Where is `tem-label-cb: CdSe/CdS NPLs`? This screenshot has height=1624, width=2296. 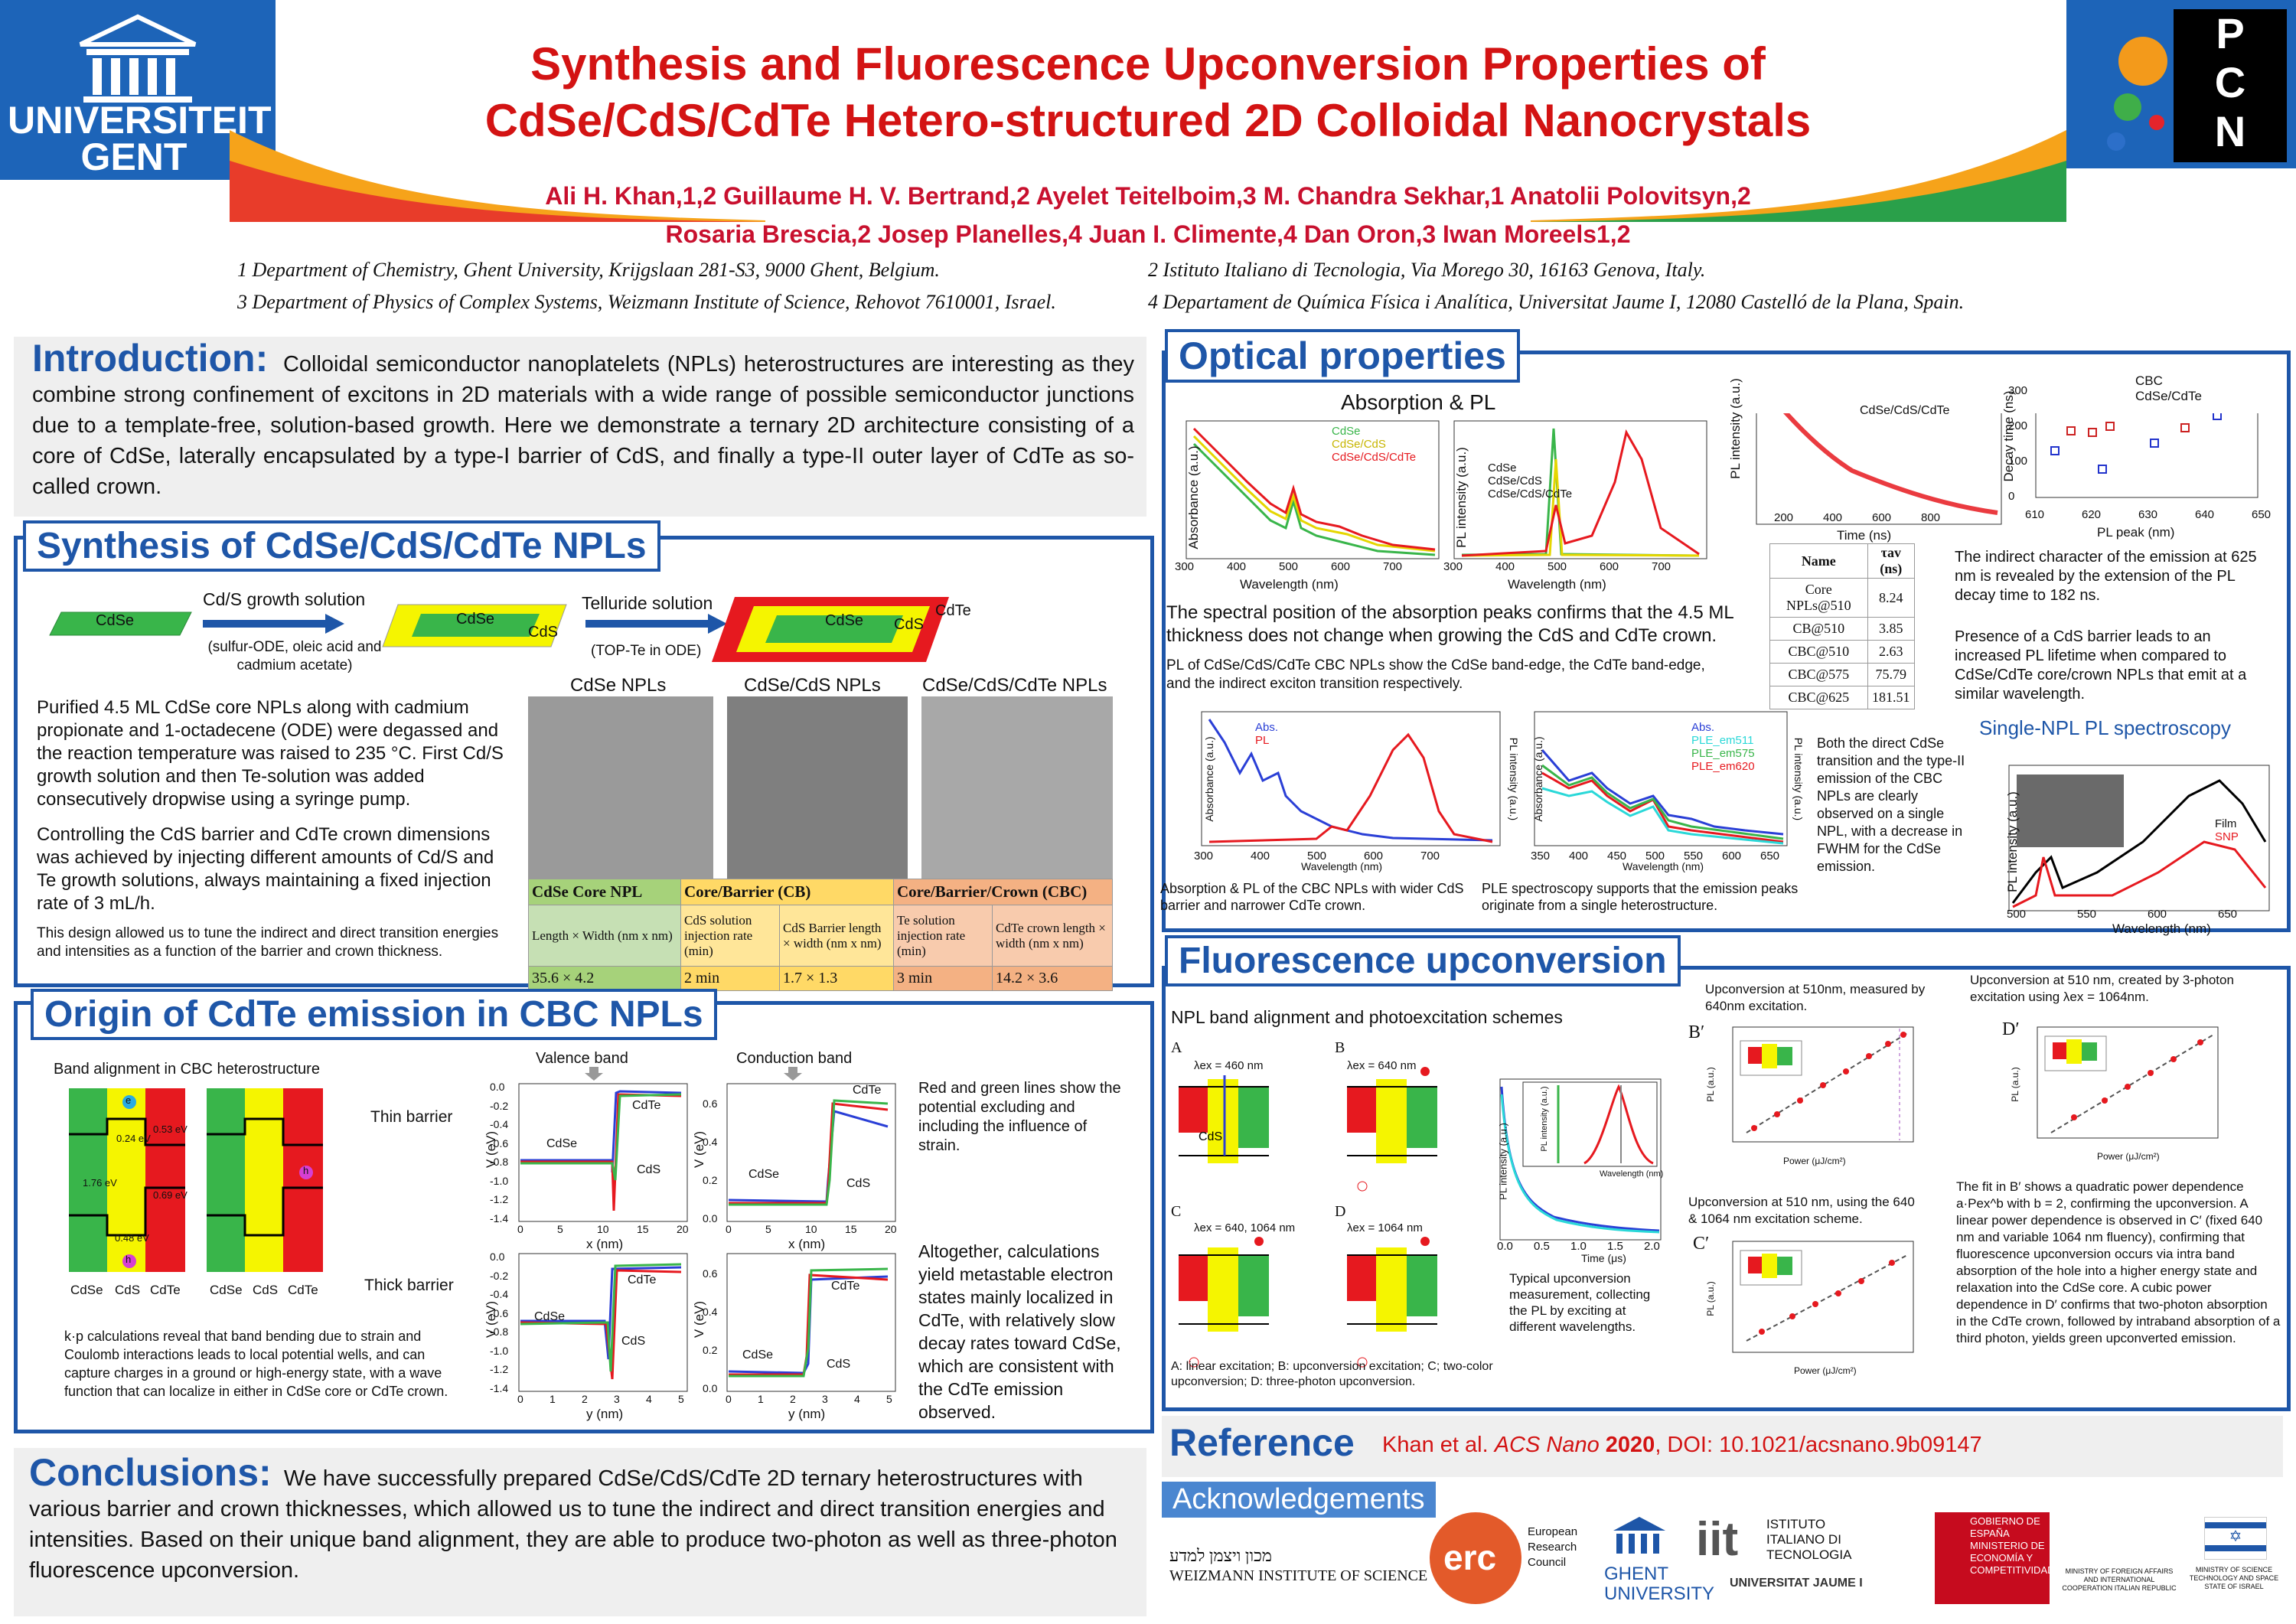
tem-label-cb: CdSe/CdS NPLs is located at coordinates (812, 685).